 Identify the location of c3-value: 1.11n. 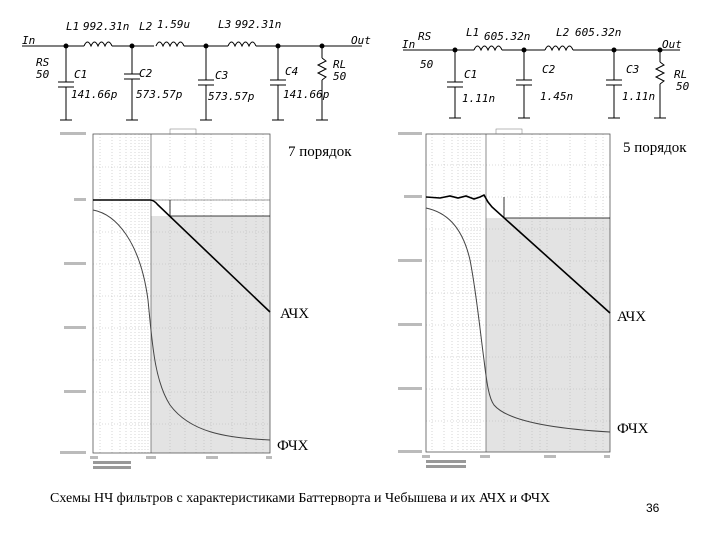
(638, 96).